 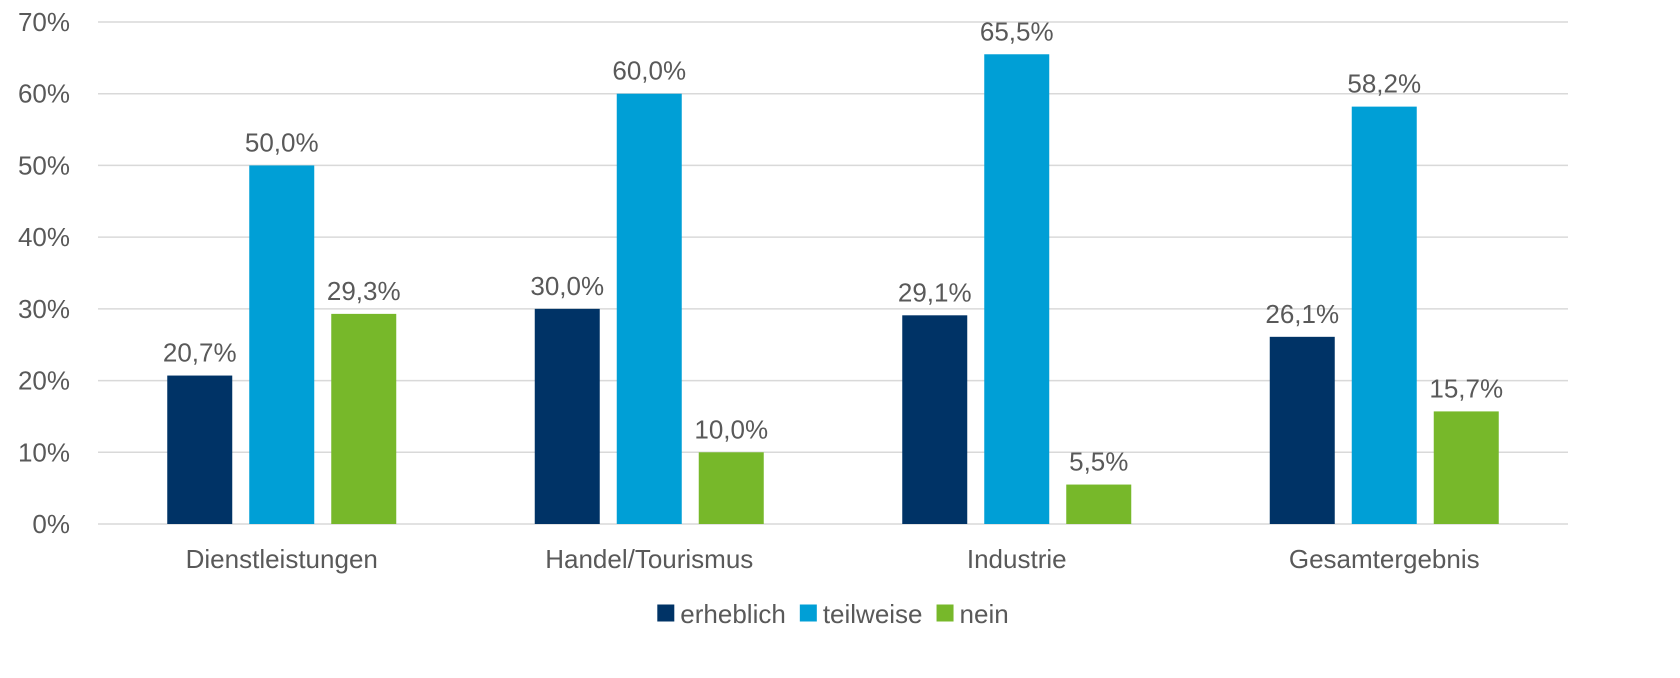 What do you see at coordinates (44, 381) in the screenshot?
I see `y-tick-label: 20%` at bounding box center [44, 381].